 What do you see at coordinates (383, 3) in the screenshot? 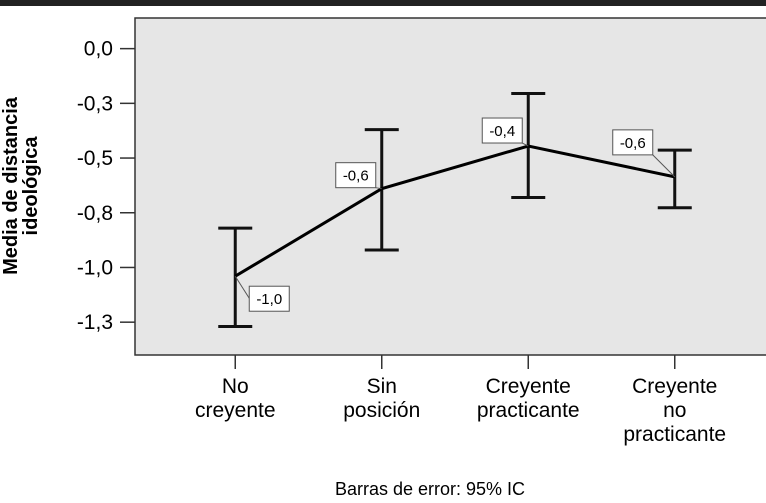
I see `cropped-header` at bounding box center [383, 3].